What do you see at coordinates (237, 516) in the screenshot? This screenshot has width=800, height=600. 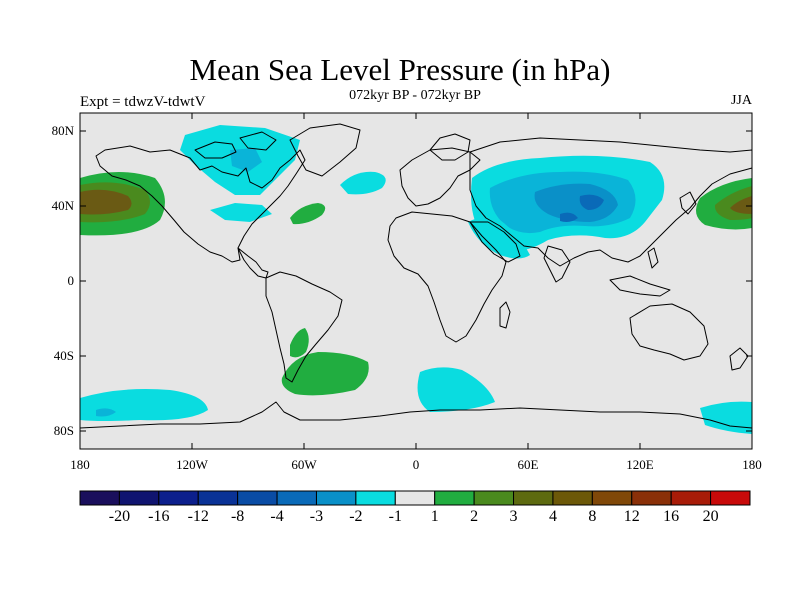 I see `colorbar-label: -8` at bounding box center [237, 516].